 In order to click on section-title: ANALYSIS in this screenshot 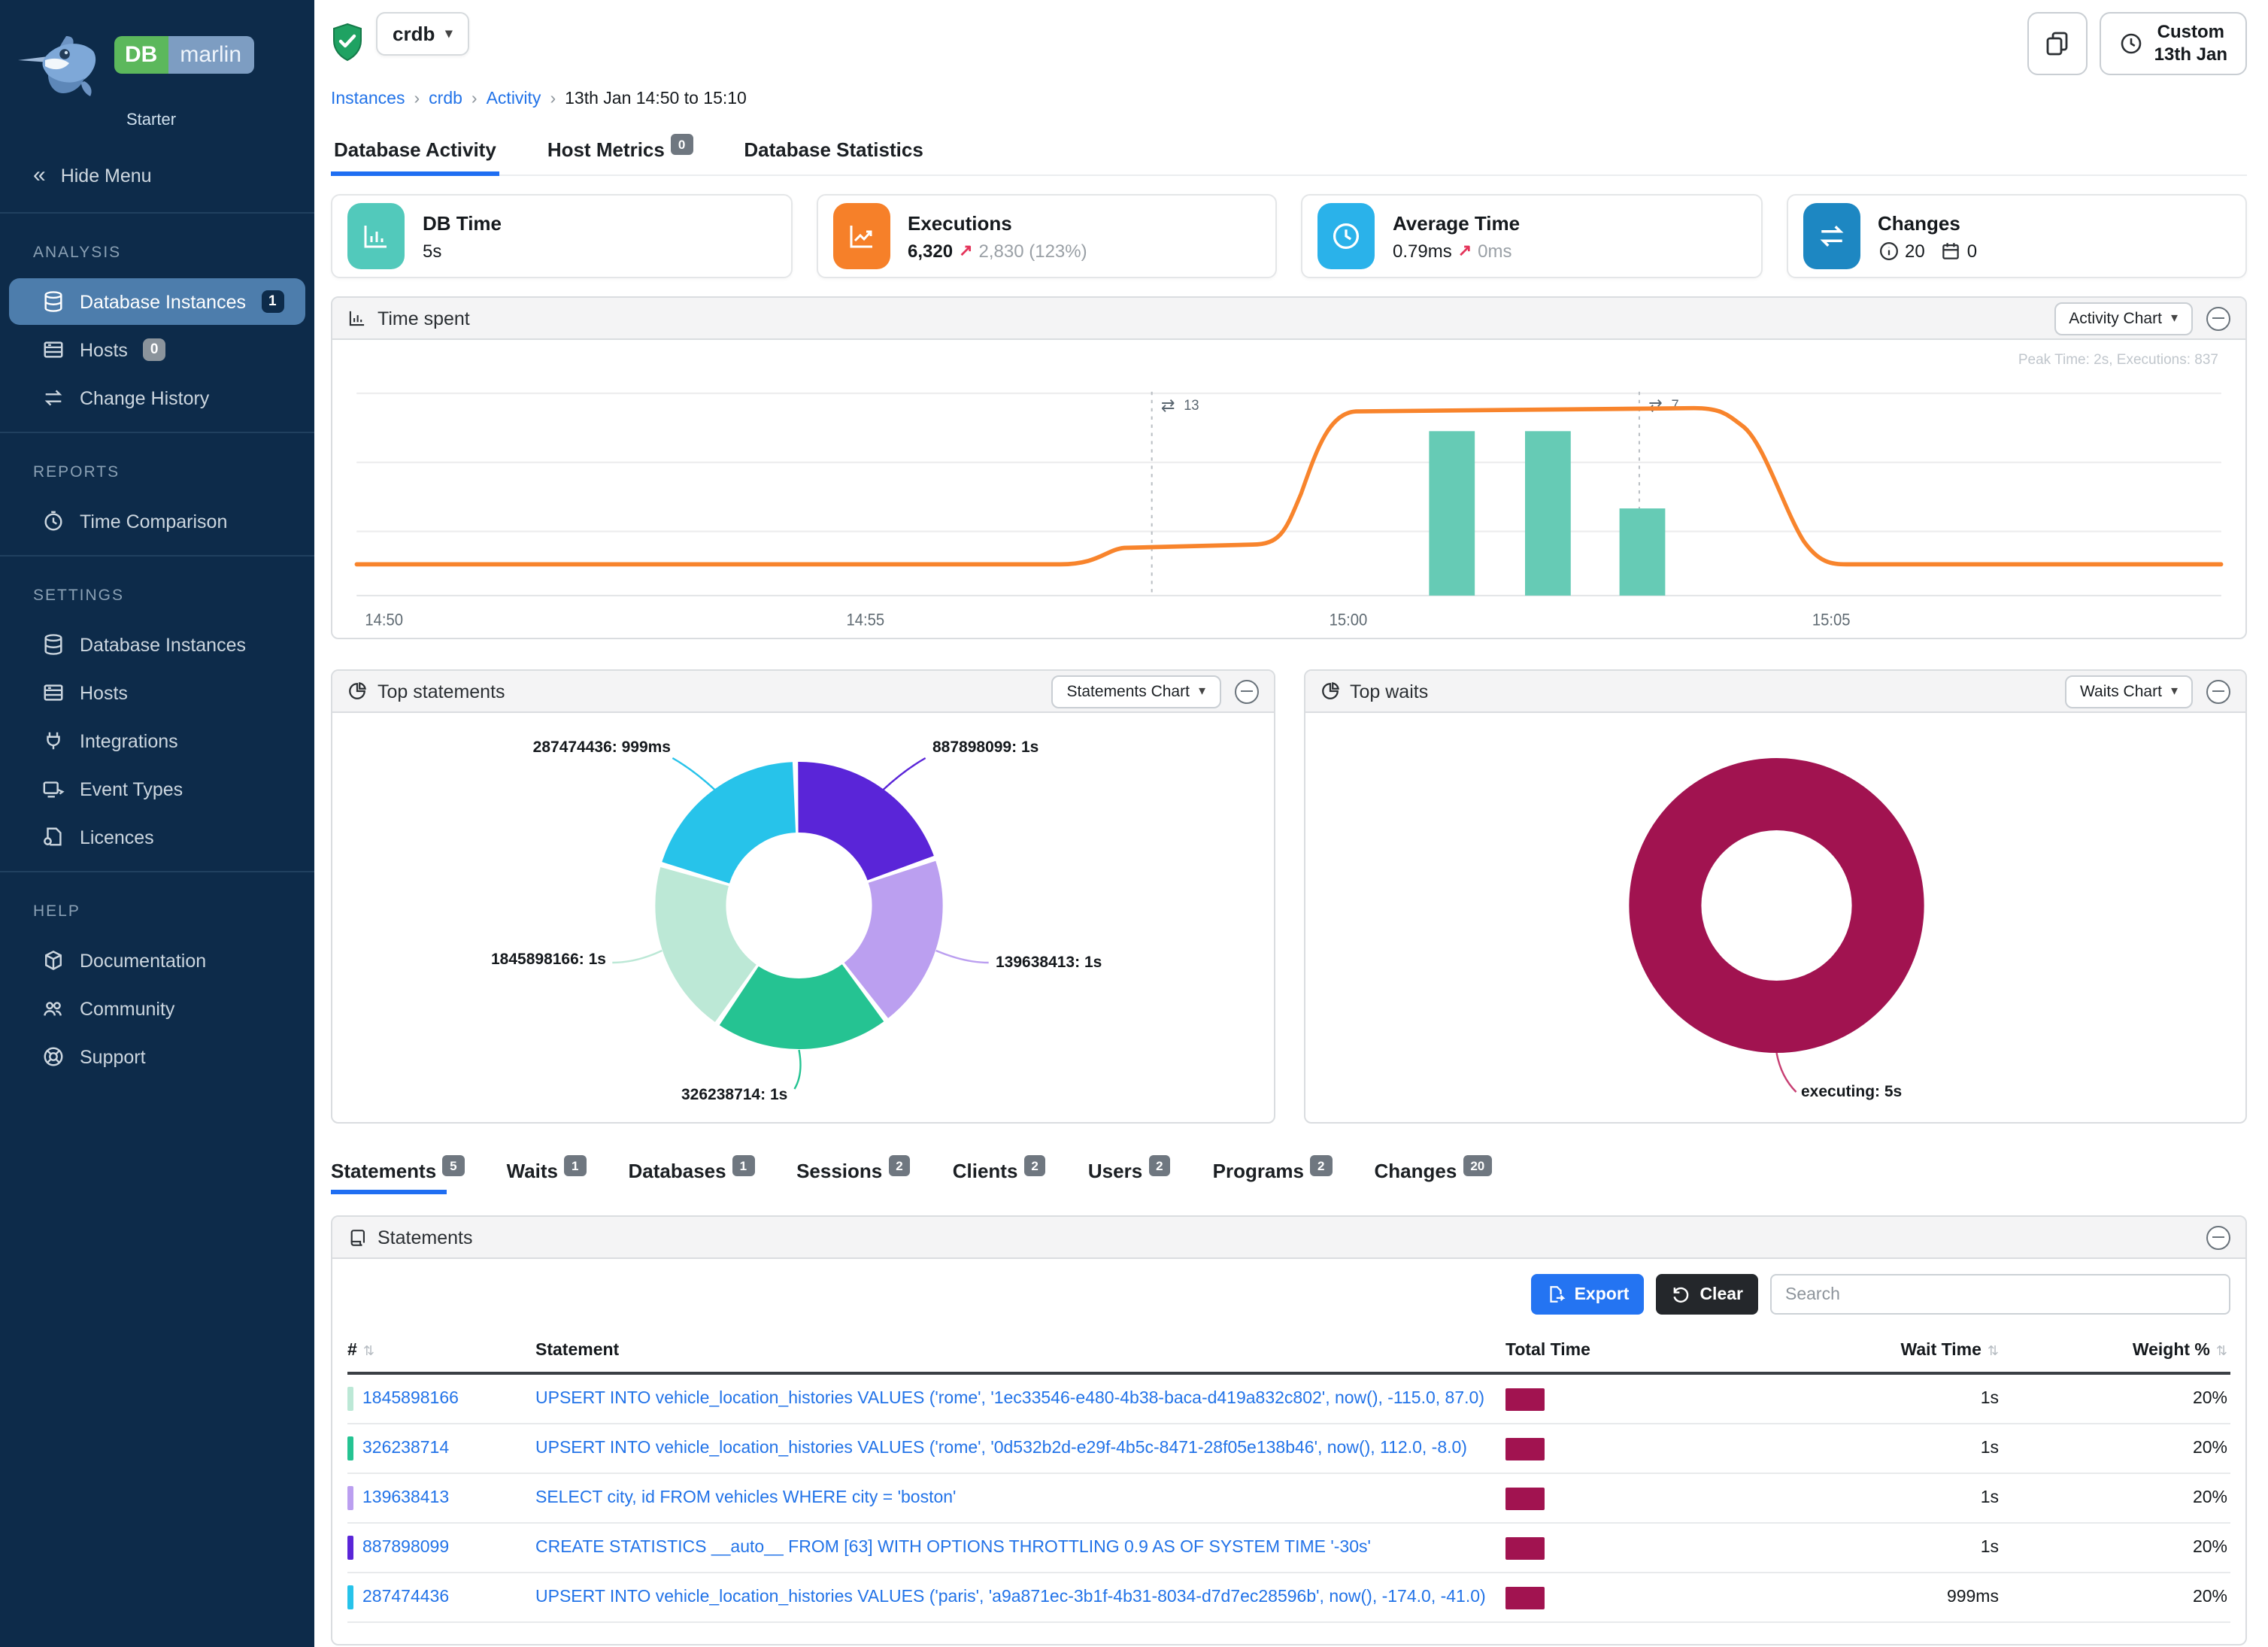, I will do `click(77, 253)`.